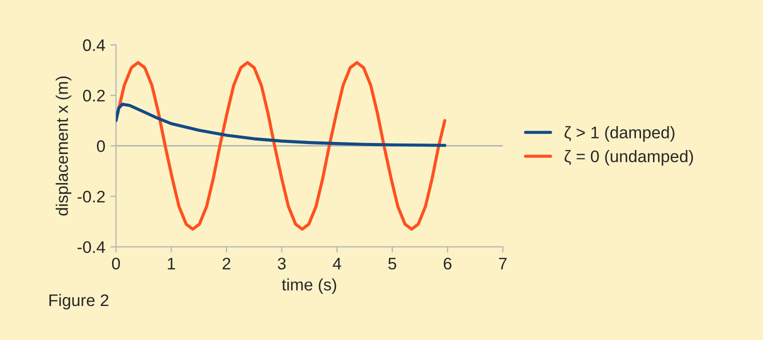  I want to click on x-tick-label: 5, so click(392, 264).